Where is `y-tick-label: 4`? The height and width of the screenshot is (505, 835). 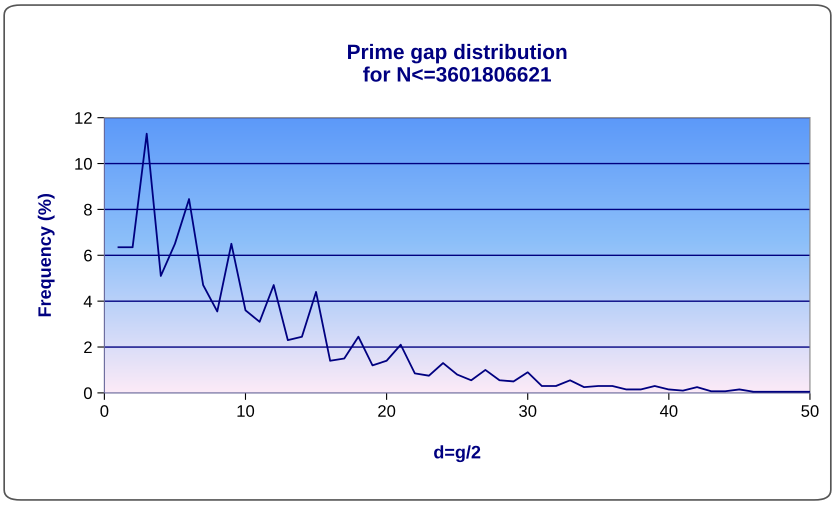
y-tick-label: 4 is located at coordinates (88, 302).